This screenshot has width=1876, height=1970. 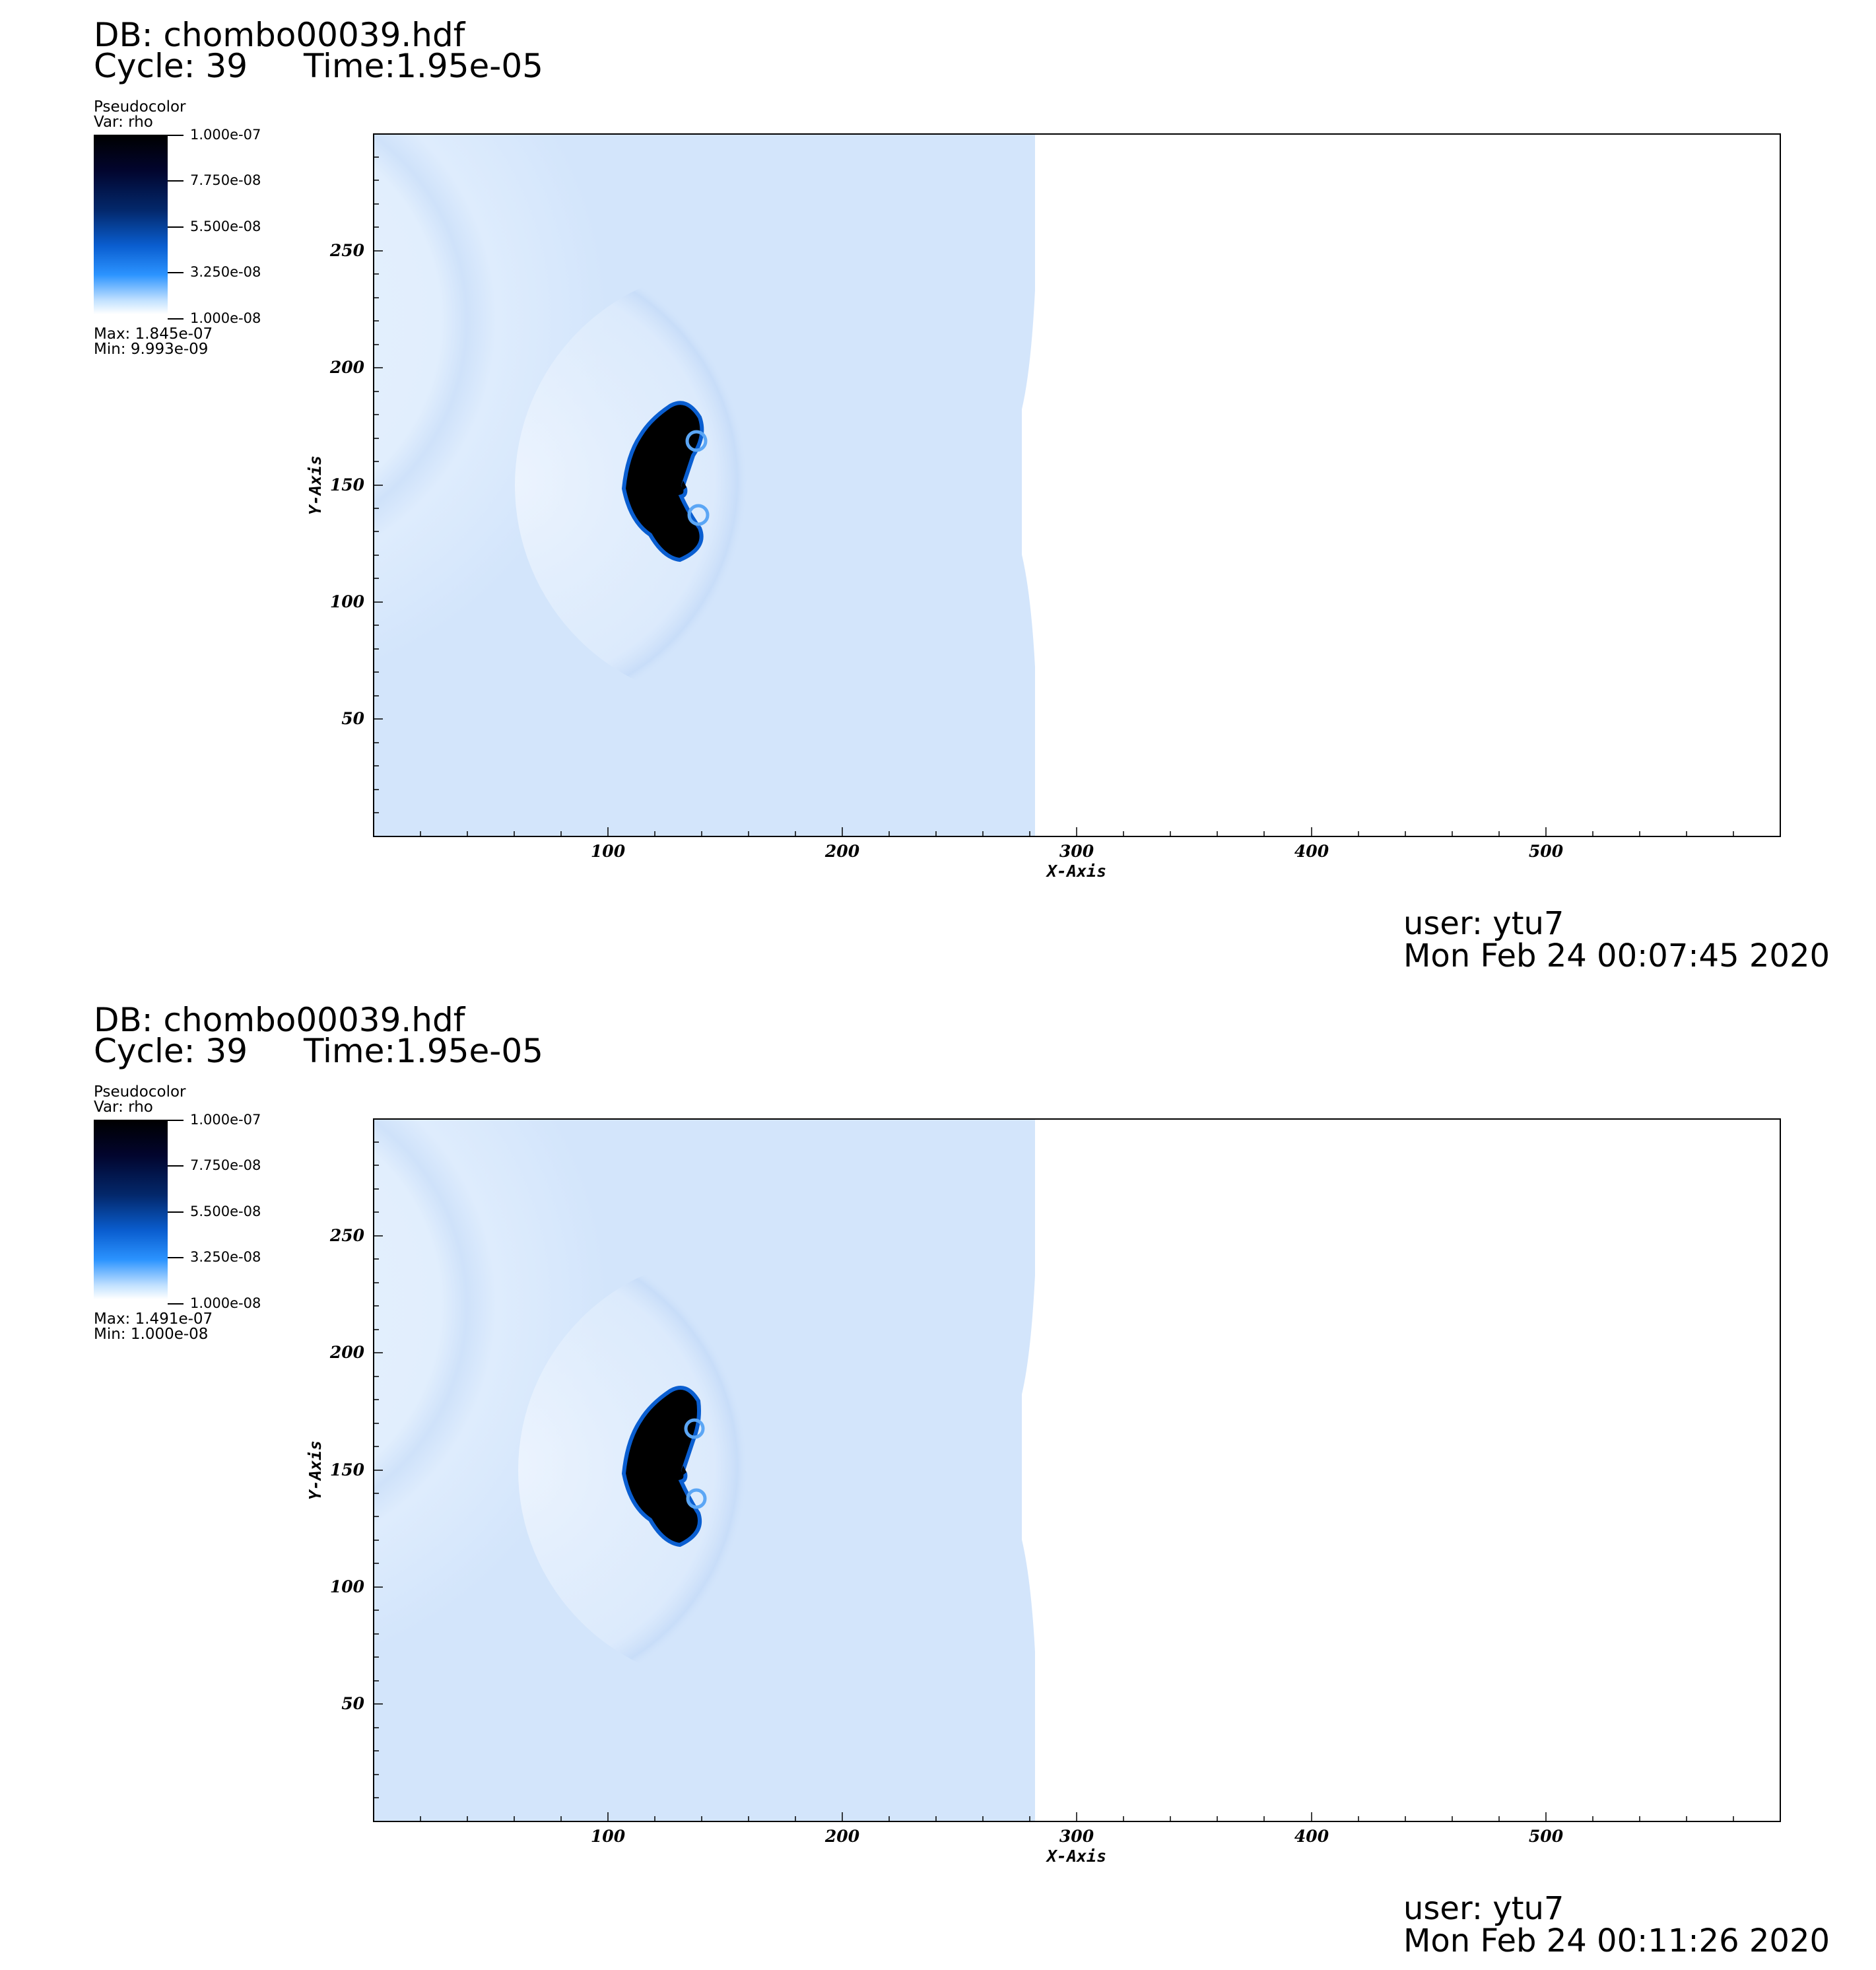 What do you see at coordinates (1616, 1940) in the screenshot?
I see `date-label: Mon Feb 24 00:11:26 2020` at bounding box center [1616, 1940].